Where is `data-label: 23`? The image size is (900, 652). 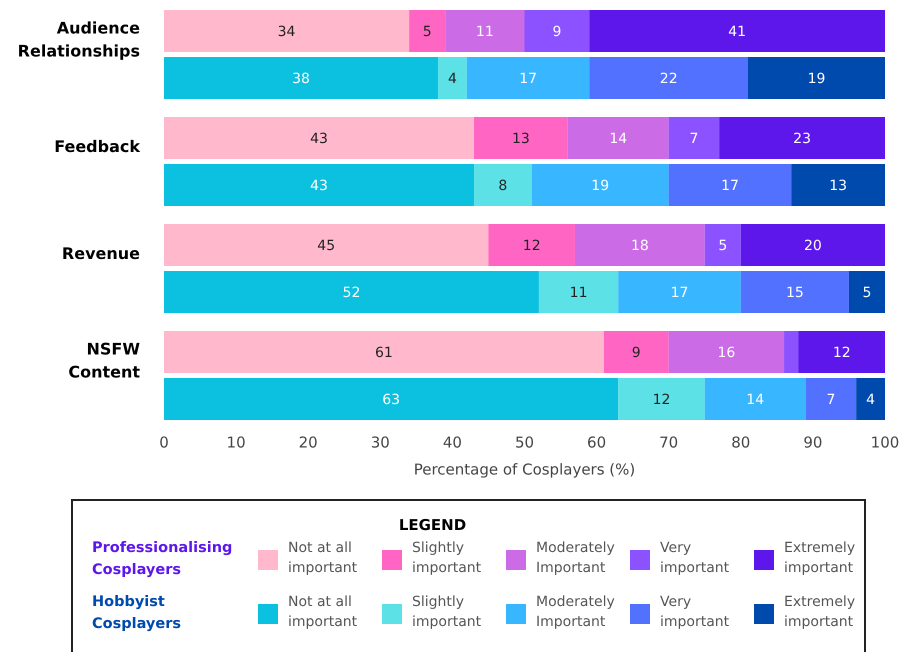
data-label: 23 is located at coordinates (802, 138).